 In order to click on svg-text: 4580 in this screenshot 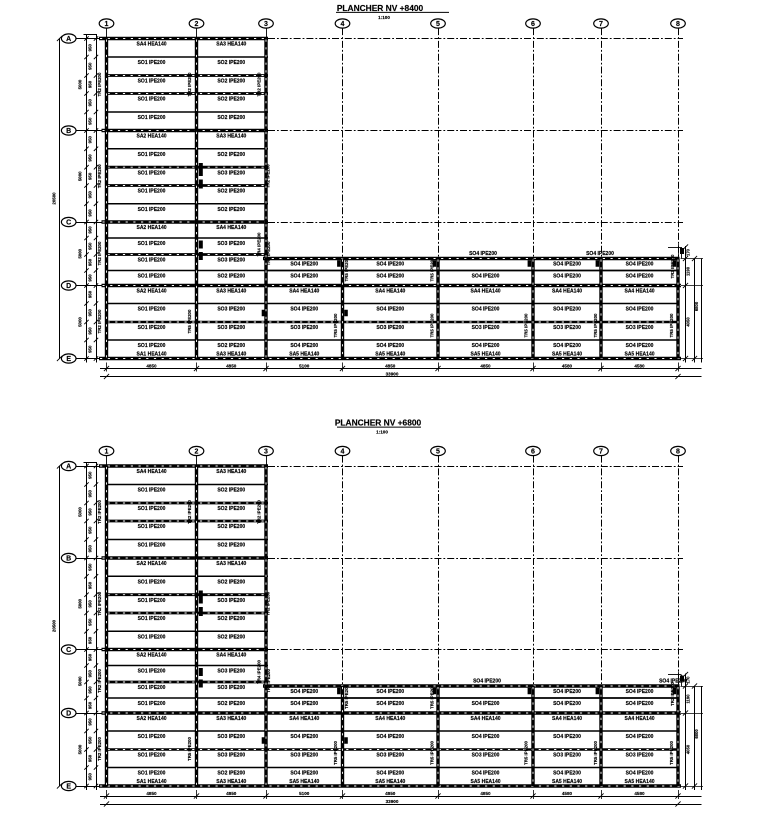, I will do `click(639, 366)`.